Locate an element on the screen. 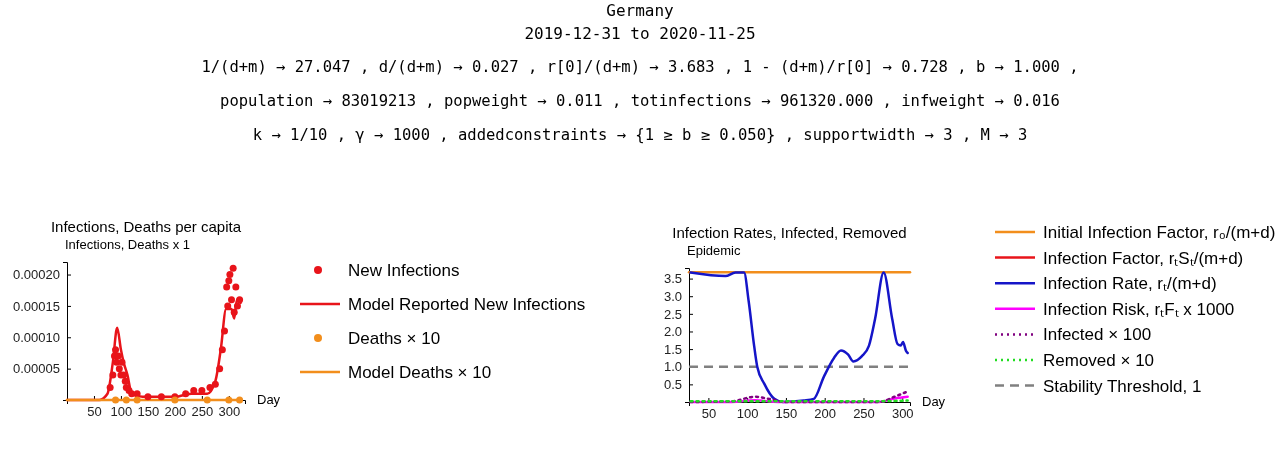 The width and height of the screenshot is (1280, 452). y-axis-title: Epidemic is located at coordinates (714, 250).